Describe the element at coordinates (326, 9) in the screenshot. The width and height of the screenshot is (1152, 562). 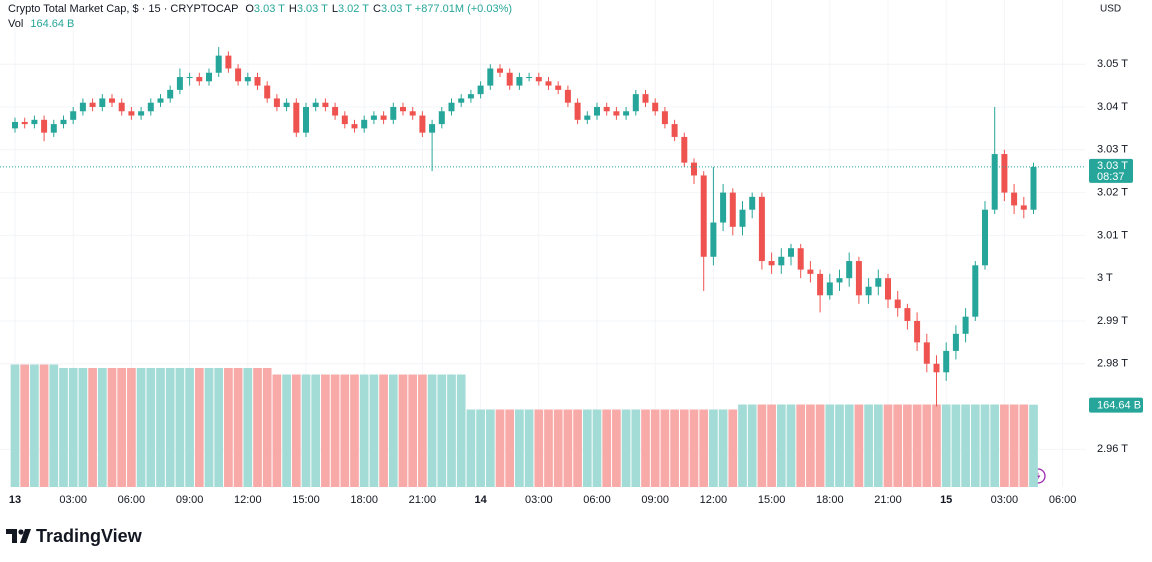
I see `ohlc: O3.03 T H3.03 T L3.02 T C3.03 T` at that location.